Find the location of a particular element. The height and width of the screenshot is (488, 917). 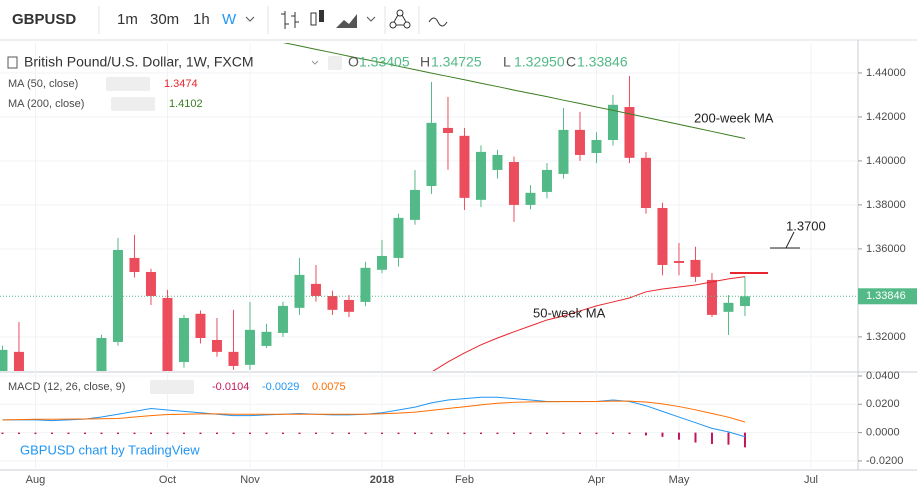

y-tick-label: 1.40000 is located at coordinates (886, 161).